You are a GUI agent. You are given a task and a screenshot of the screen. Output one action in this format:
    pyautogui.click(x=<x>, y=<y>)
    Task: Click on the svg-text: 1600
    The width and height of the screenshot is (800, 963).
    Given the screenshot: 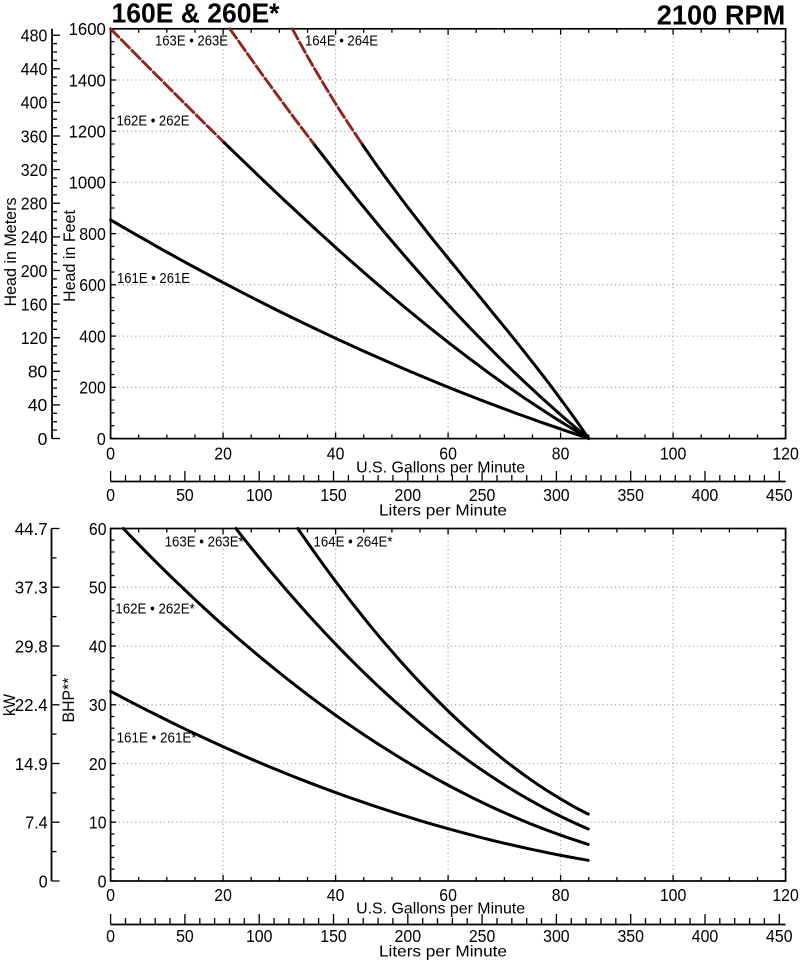 What is the action you would take?
    pyautogui.click(x=87, y=29)
    